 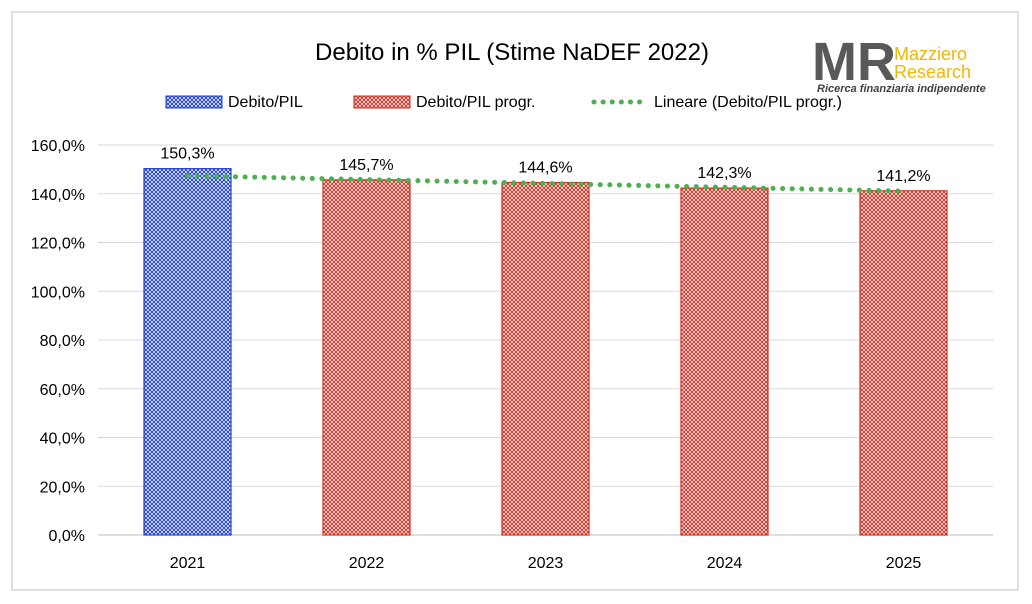 I want to click on y-tick-label: 20,0%, so click(x=62, y=487).